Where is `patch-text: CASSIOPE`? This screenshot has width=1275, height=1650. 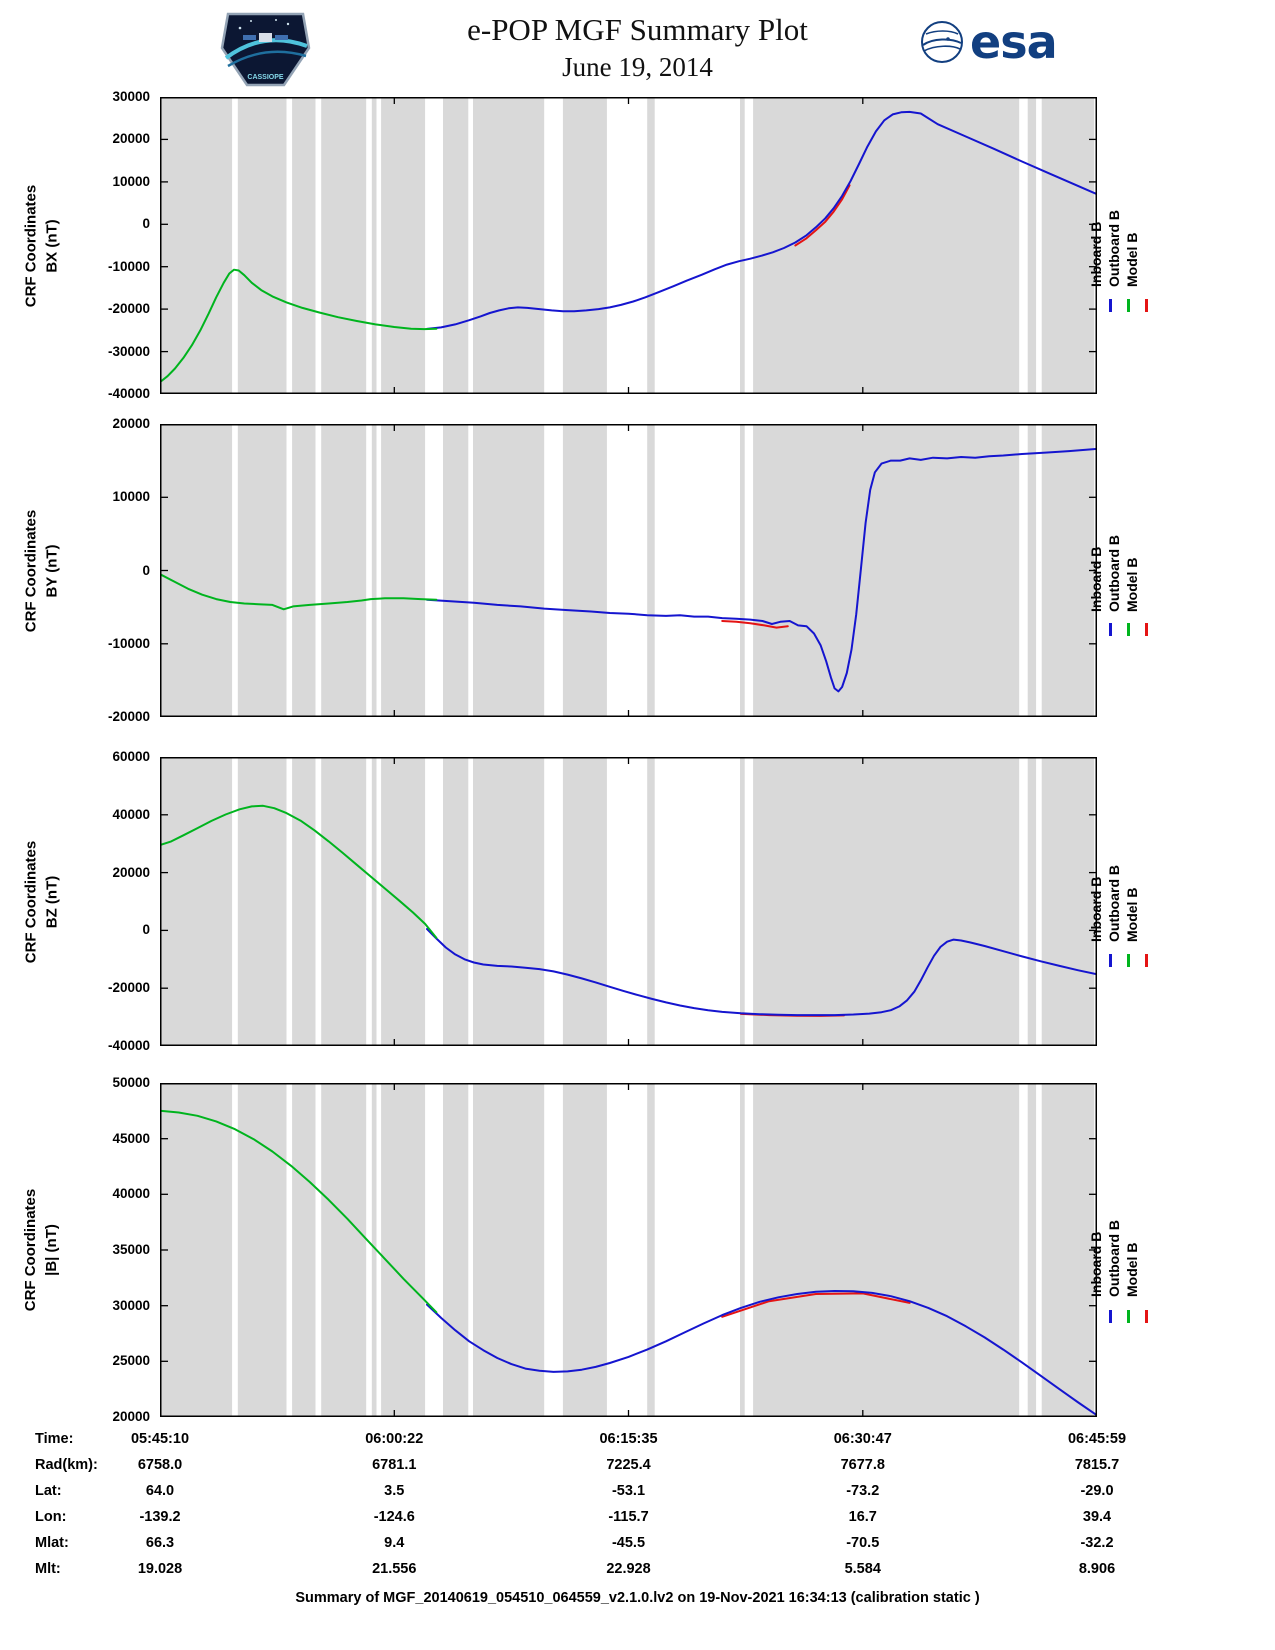 patch-text: CASSIOPE is located at coordinates (265, 77).